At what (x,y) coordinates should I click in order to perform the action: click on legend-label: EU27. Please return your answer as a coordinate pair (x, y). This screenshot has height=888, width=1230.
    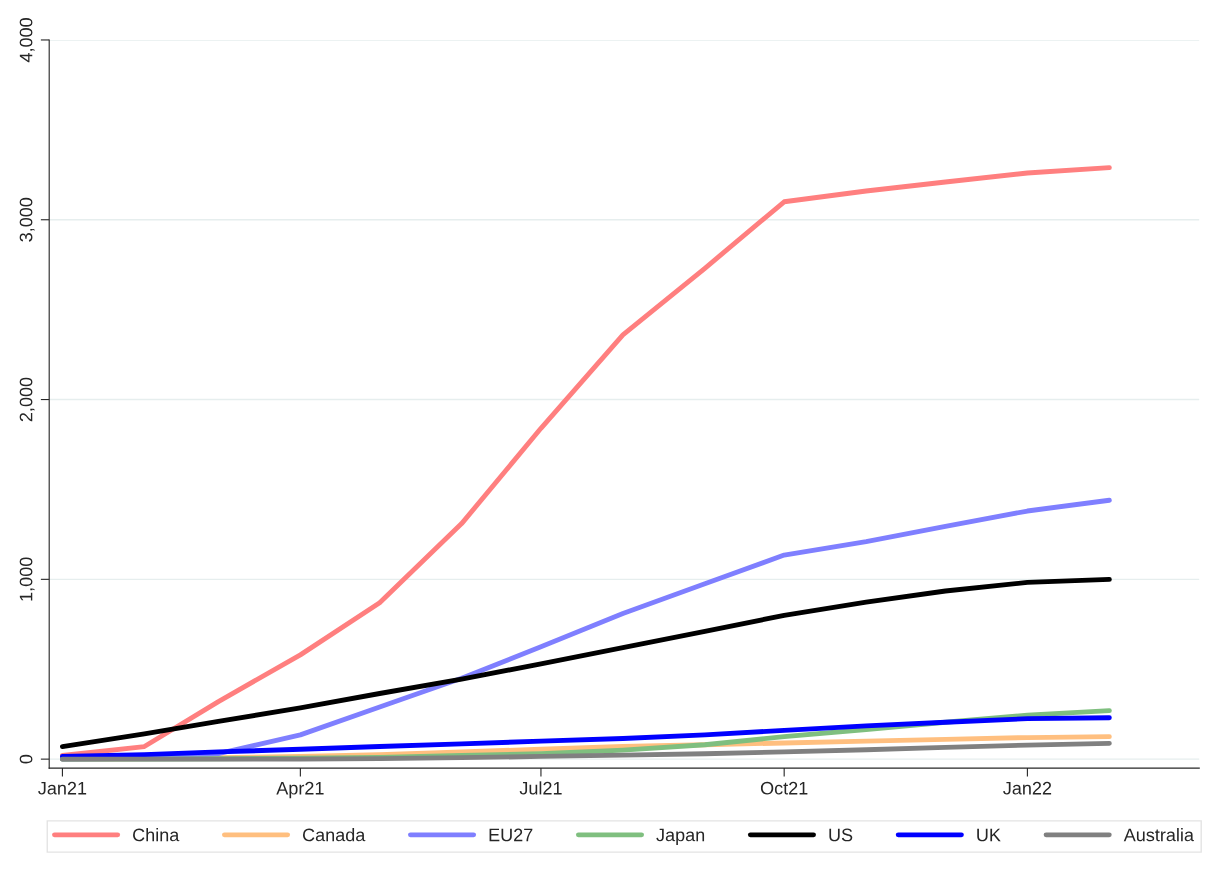
    Looking at the image, I should click on (511, 835).